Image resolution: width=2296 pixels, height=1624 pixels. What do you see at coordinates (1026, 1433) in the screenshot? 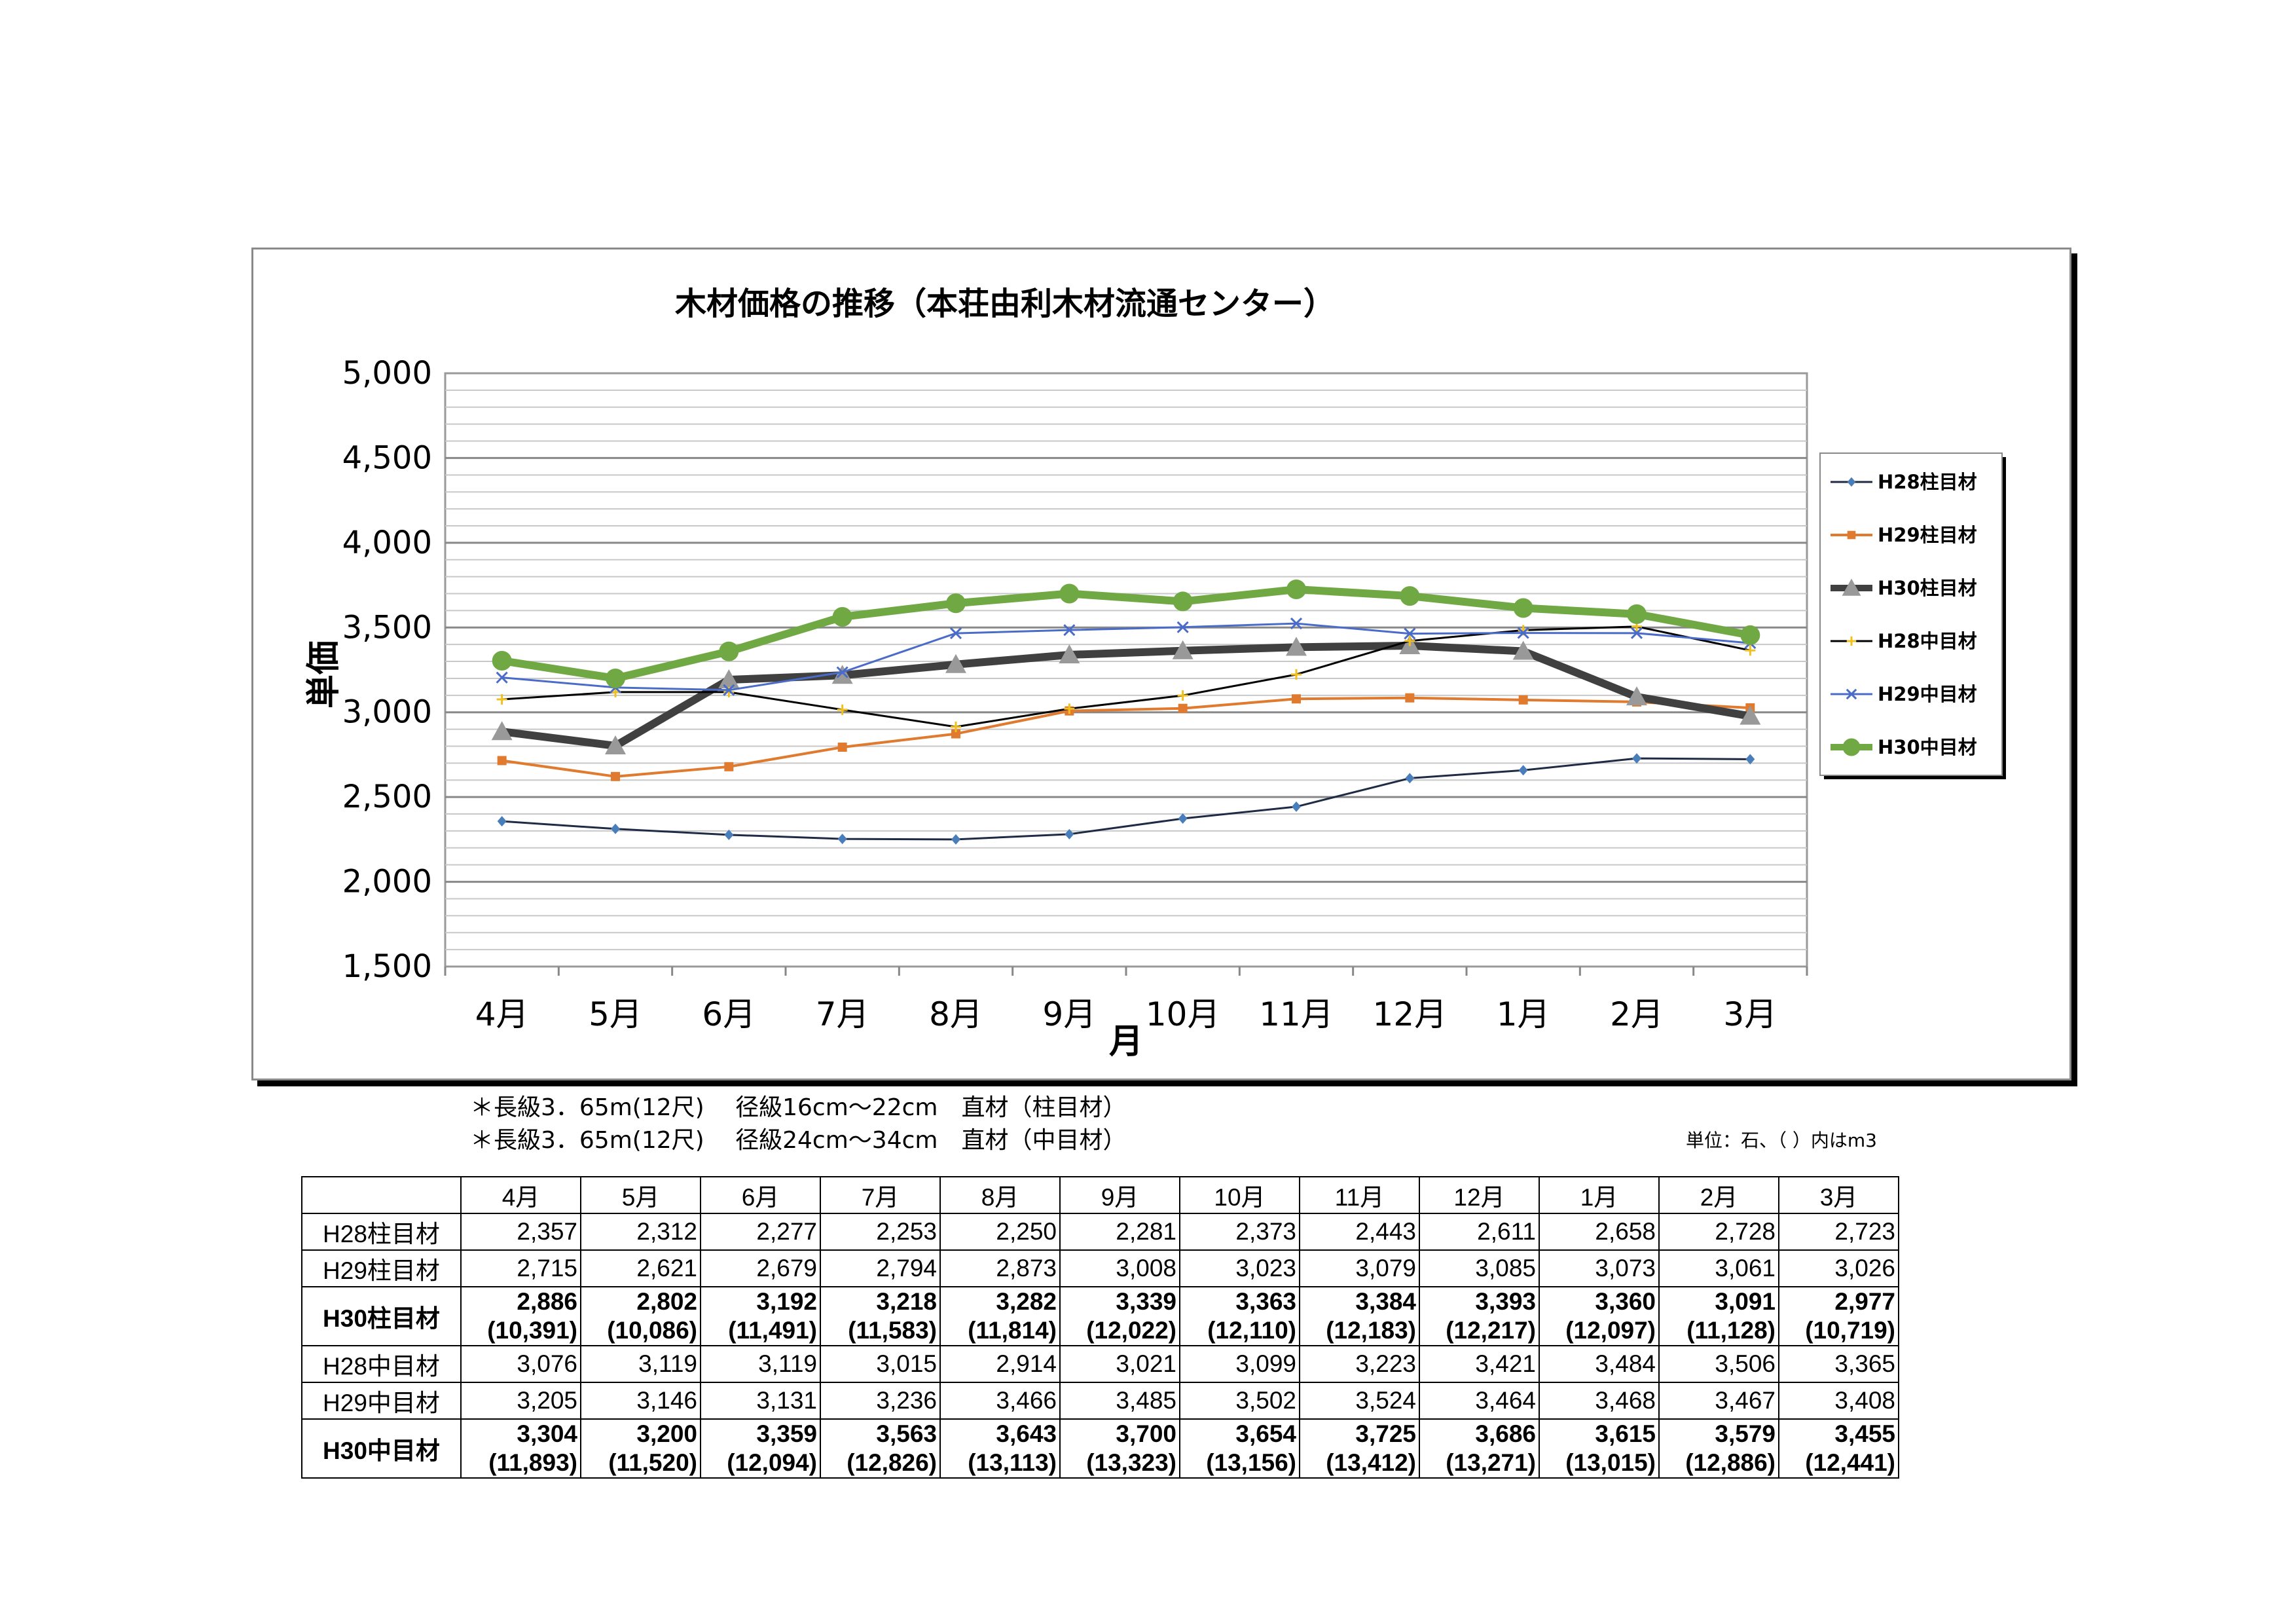
I see `cell-value-koku: 3,643` at bounding box center [1026, 1433].